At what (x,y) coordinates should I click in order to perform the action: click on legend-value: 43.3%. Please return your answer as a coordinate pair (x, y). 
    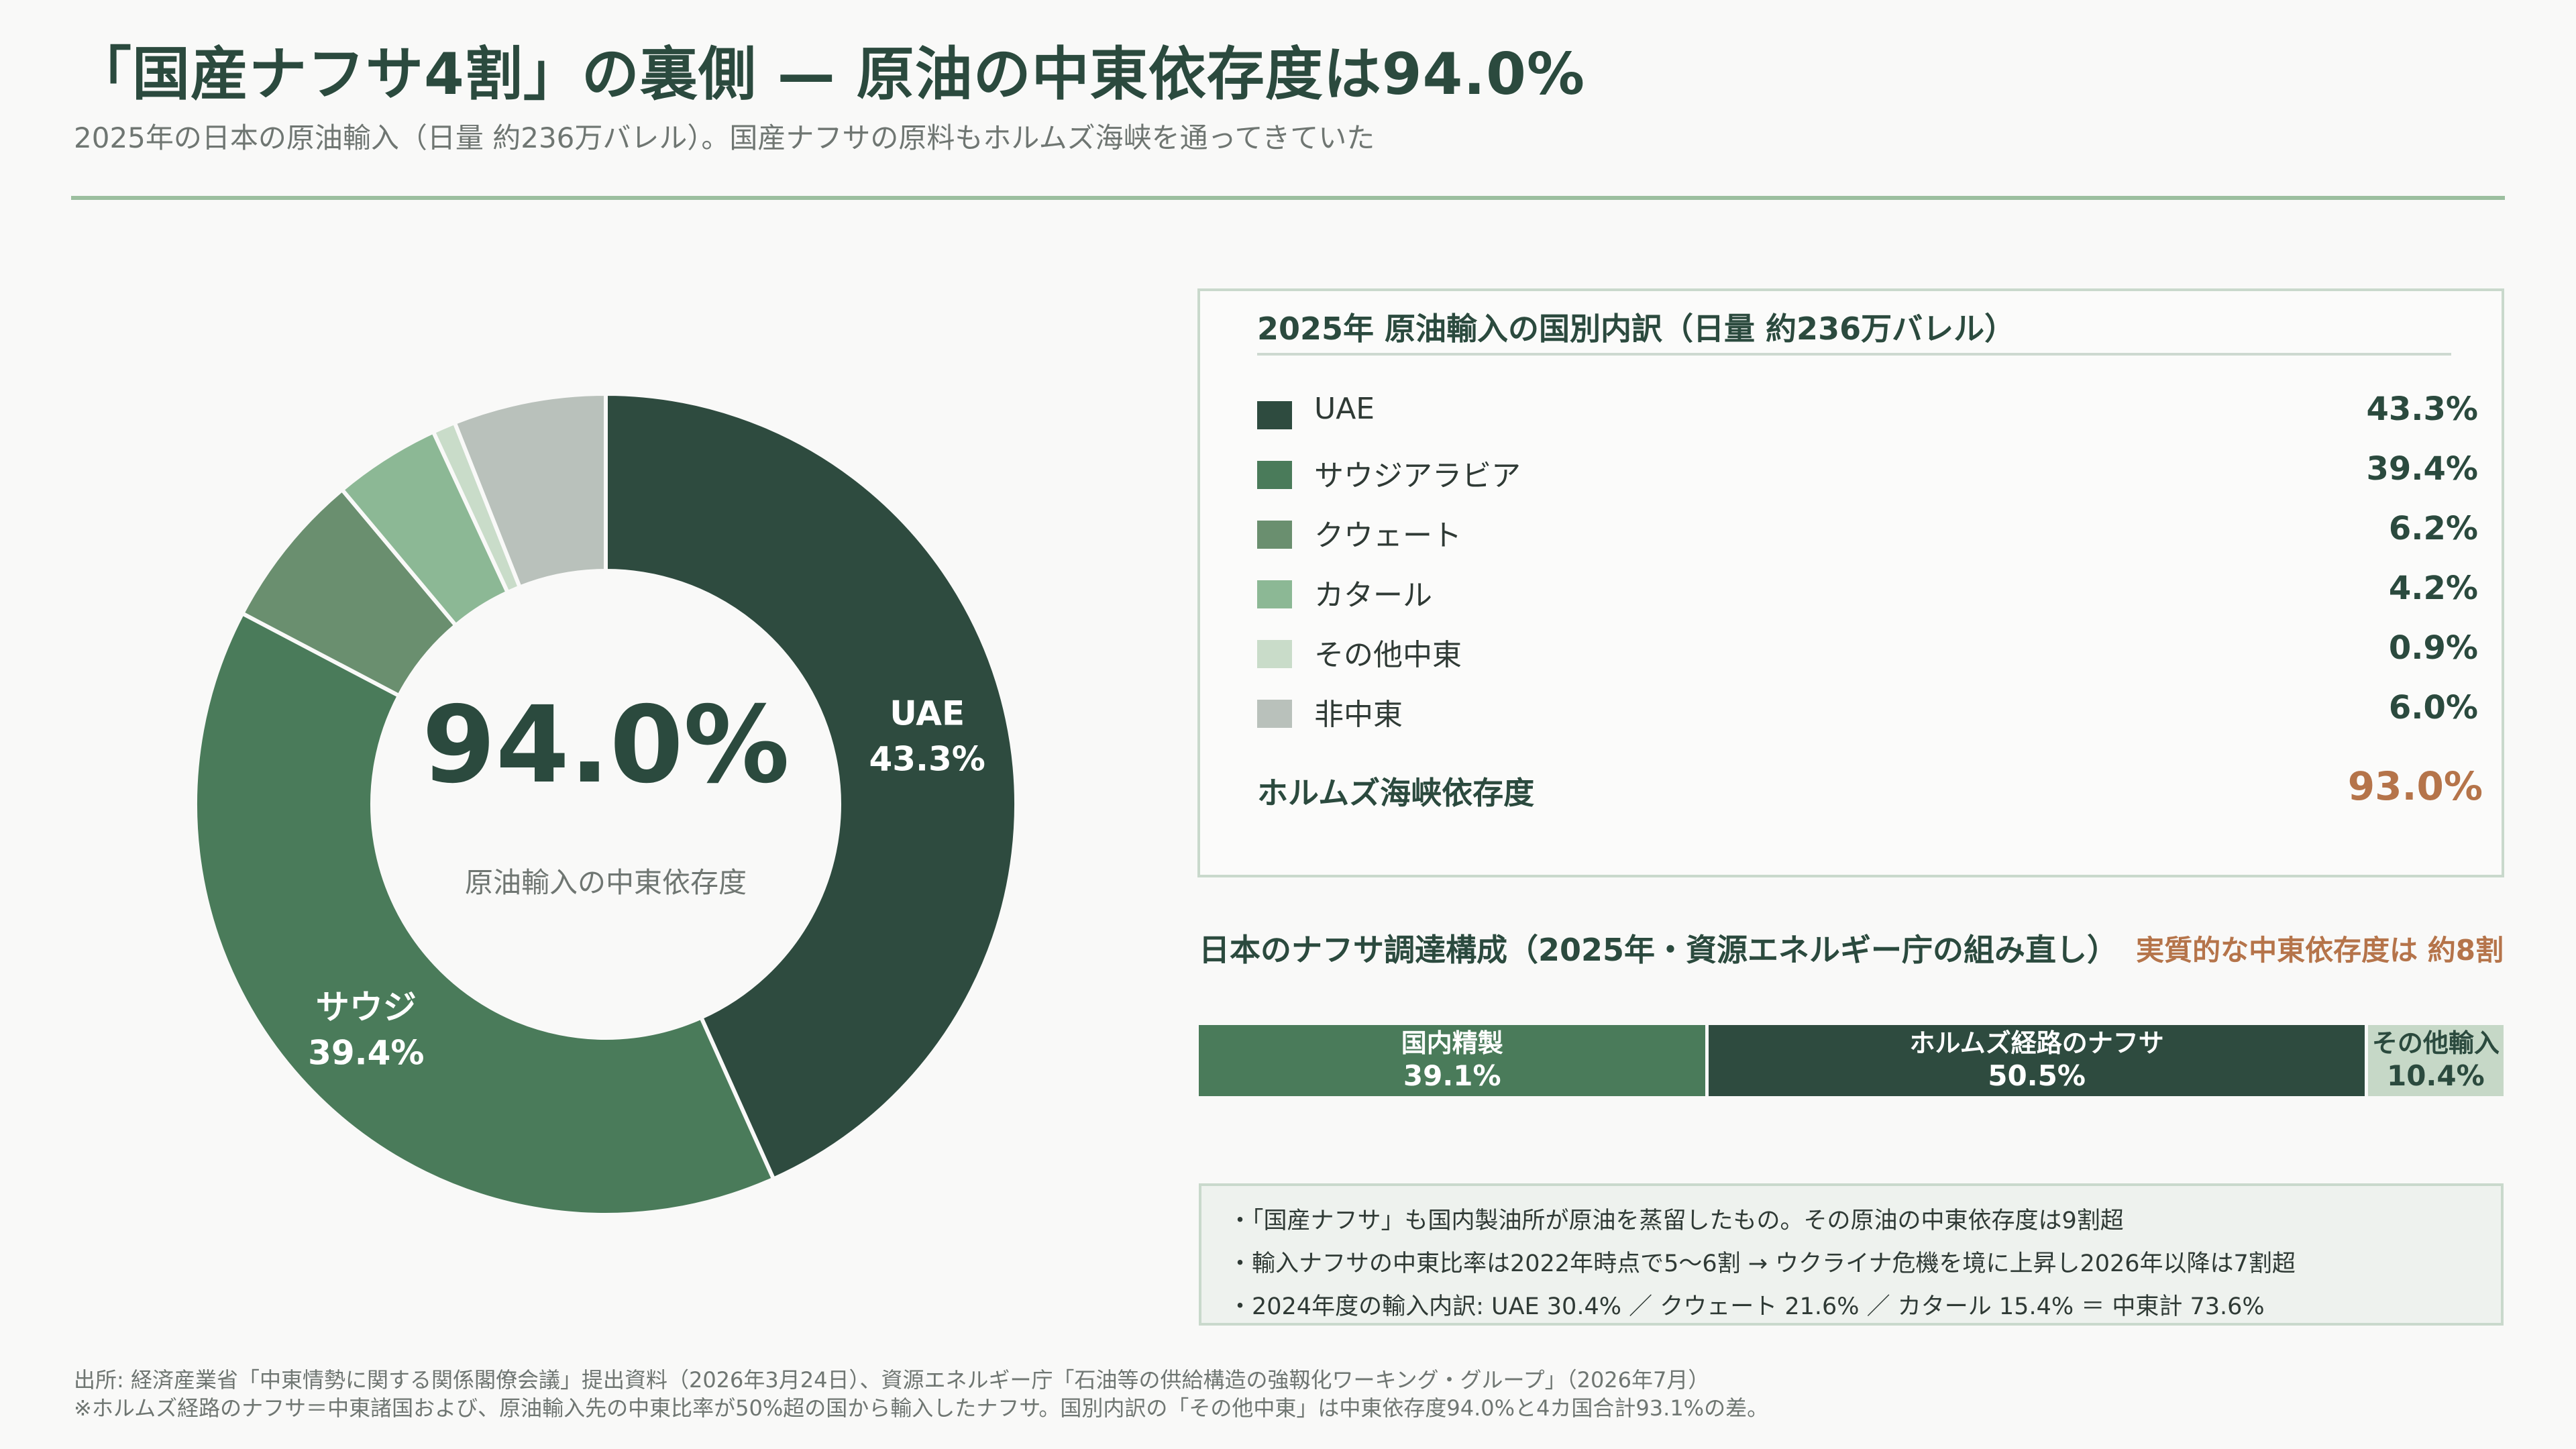
    Looking at the image, I should click on (2422, 409).